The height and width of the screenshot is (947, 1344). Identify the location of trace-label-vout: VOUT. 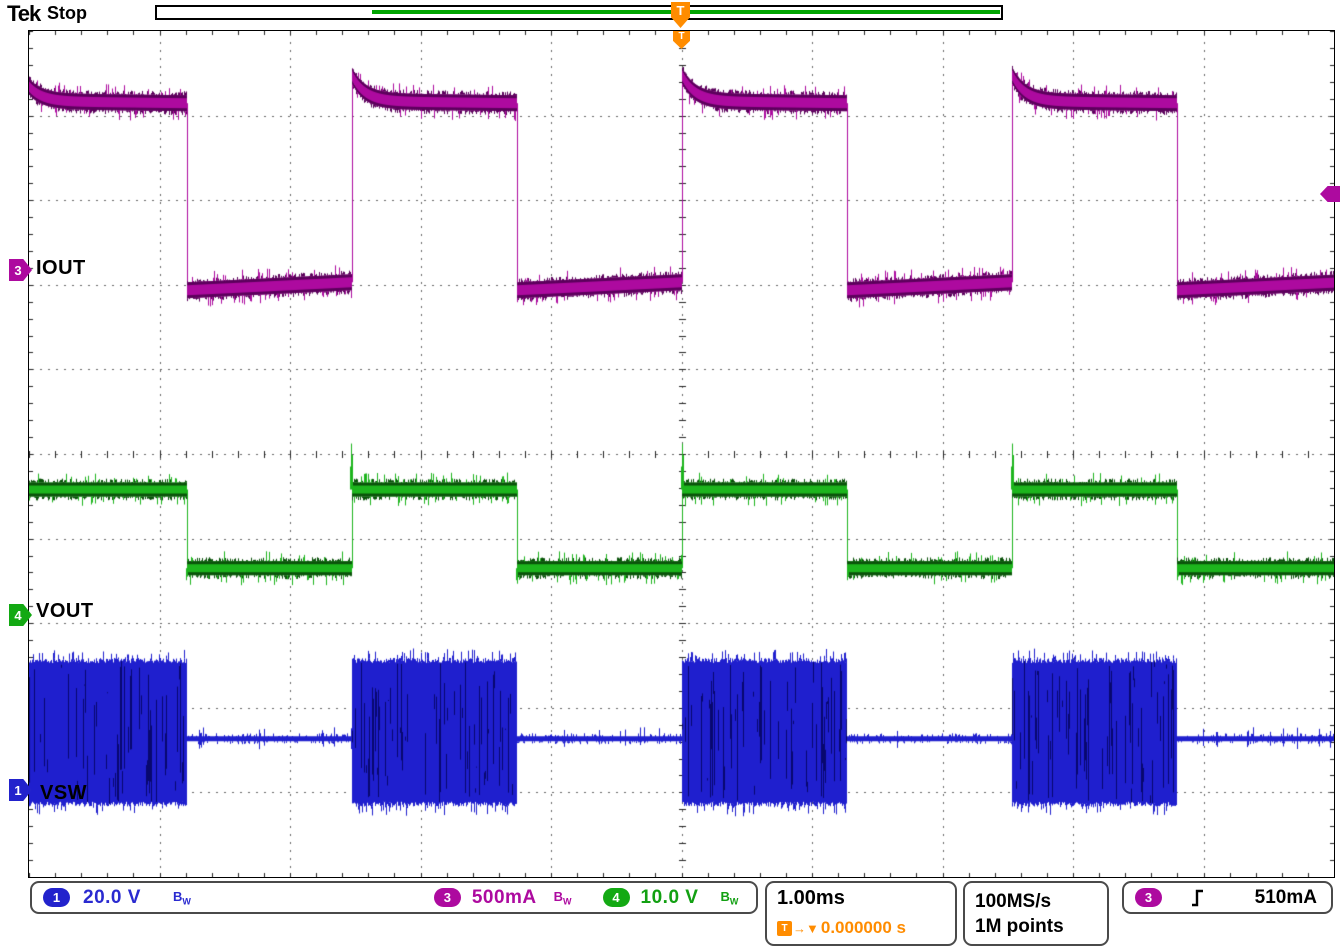
(65, 611).